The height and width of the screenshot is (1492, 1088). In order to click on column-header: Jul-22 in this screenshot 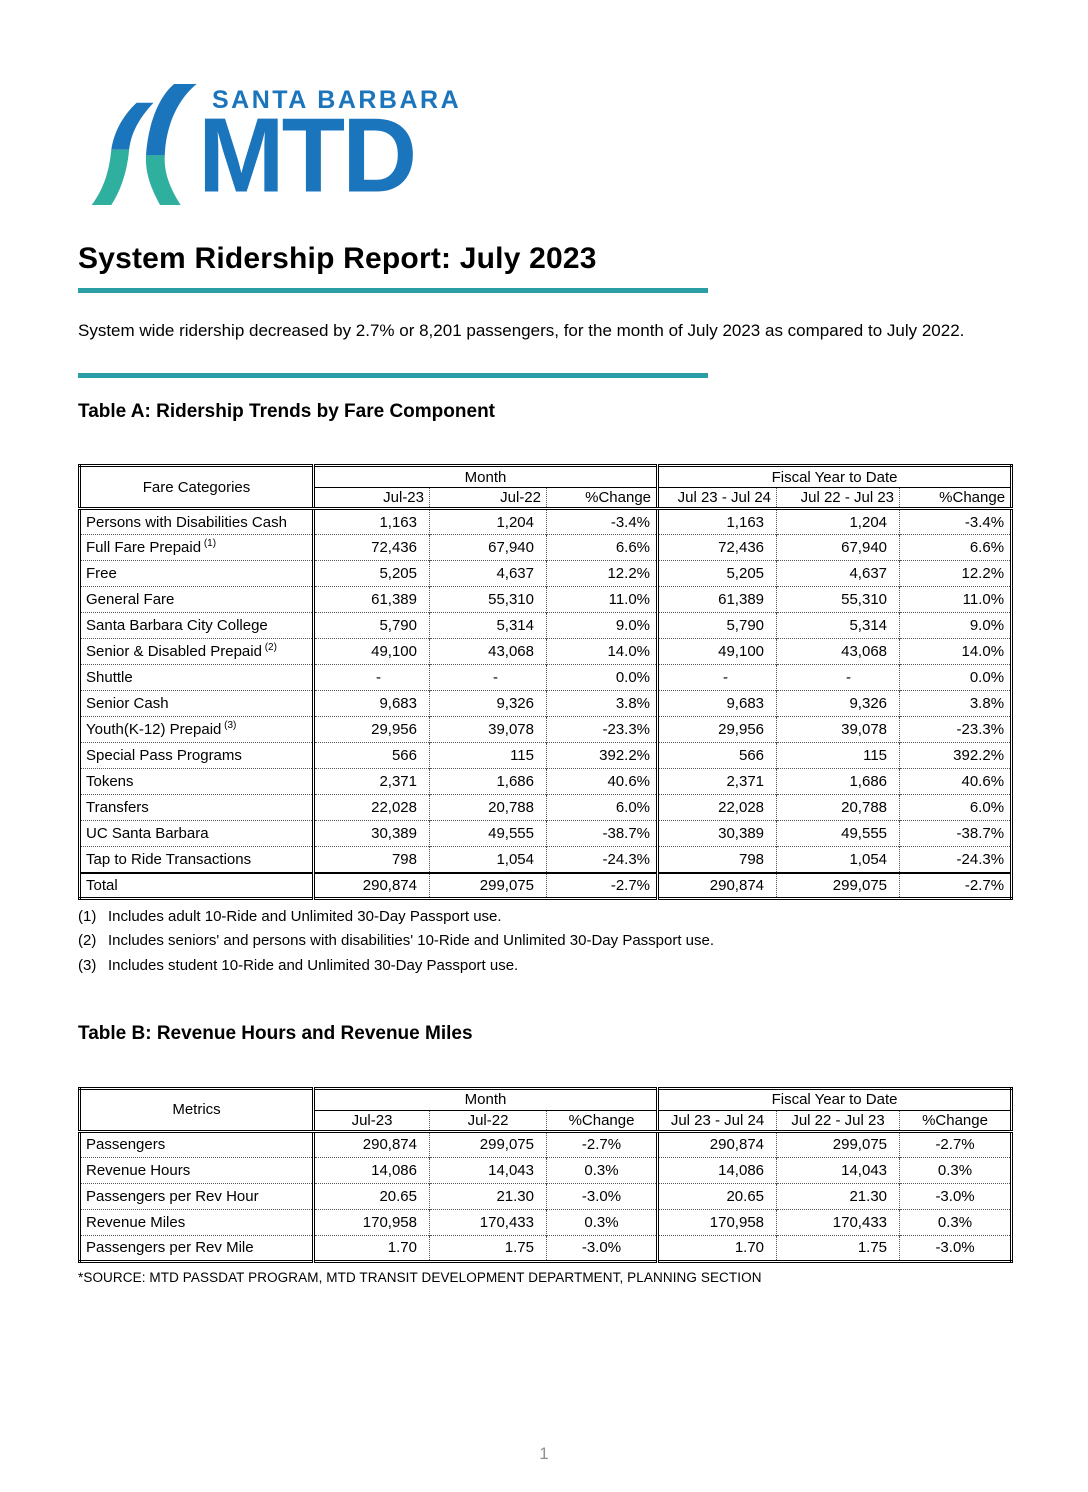, I will do `click(488, 499)`.